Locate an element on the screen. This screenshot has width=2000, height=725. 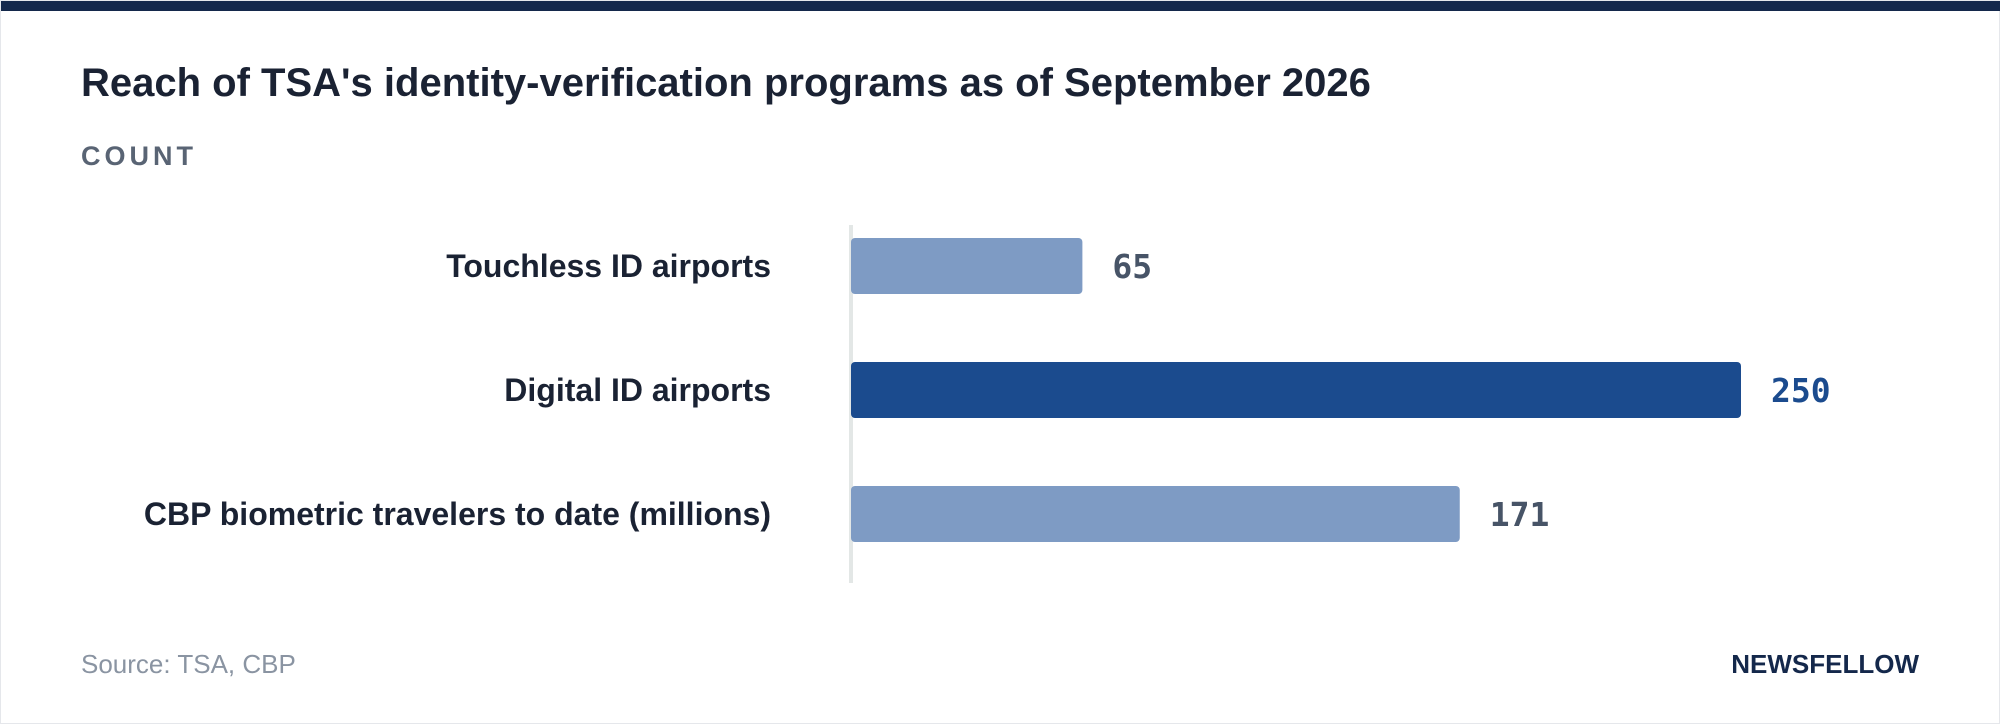
data-label: 250 is located at coordinates (1801, 390).